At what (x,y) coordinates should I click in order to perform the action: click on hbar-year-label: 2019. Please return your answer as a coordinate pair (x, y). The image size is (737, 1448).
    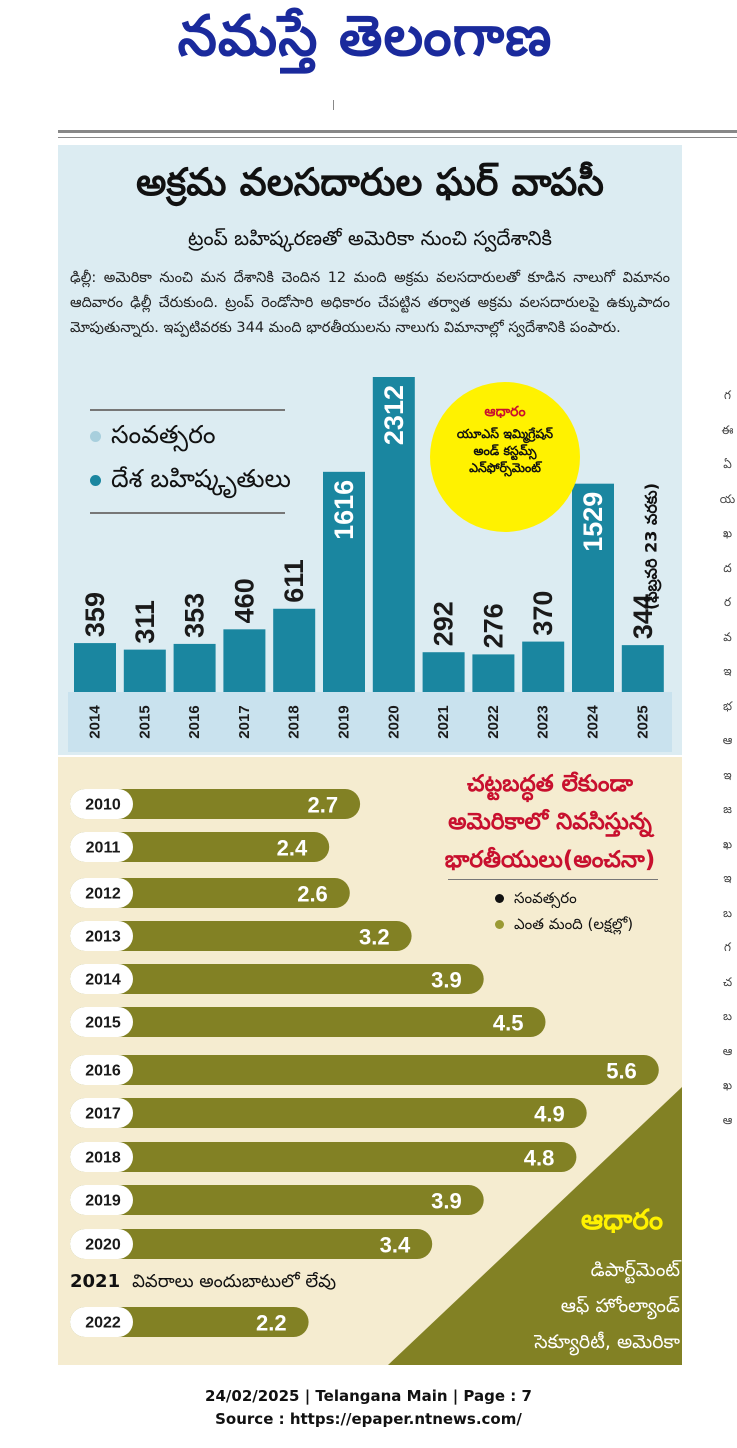
    Looking at the image, I should click on (103, 1201).